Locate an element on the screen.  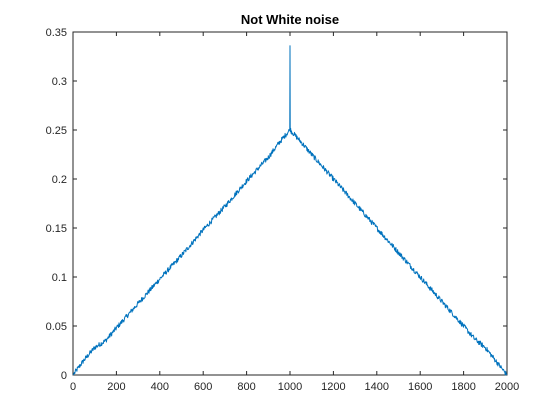
x-tick-label: 400 is located at coordinates (160, 387).